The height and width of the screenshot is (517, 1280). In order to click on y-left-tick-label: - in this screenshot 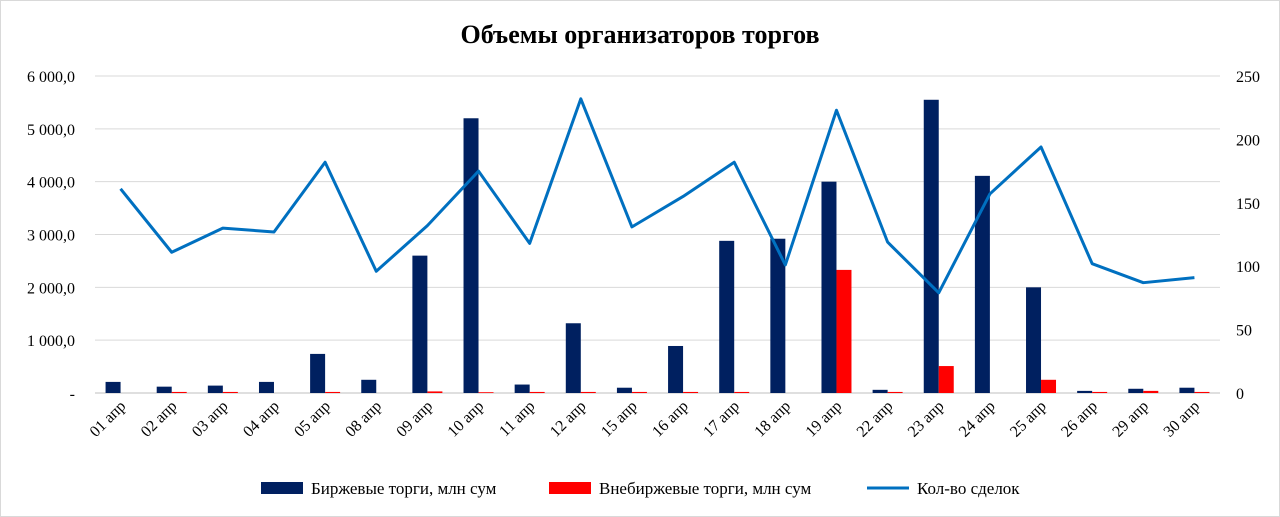, I will do `click(72, 394)`.